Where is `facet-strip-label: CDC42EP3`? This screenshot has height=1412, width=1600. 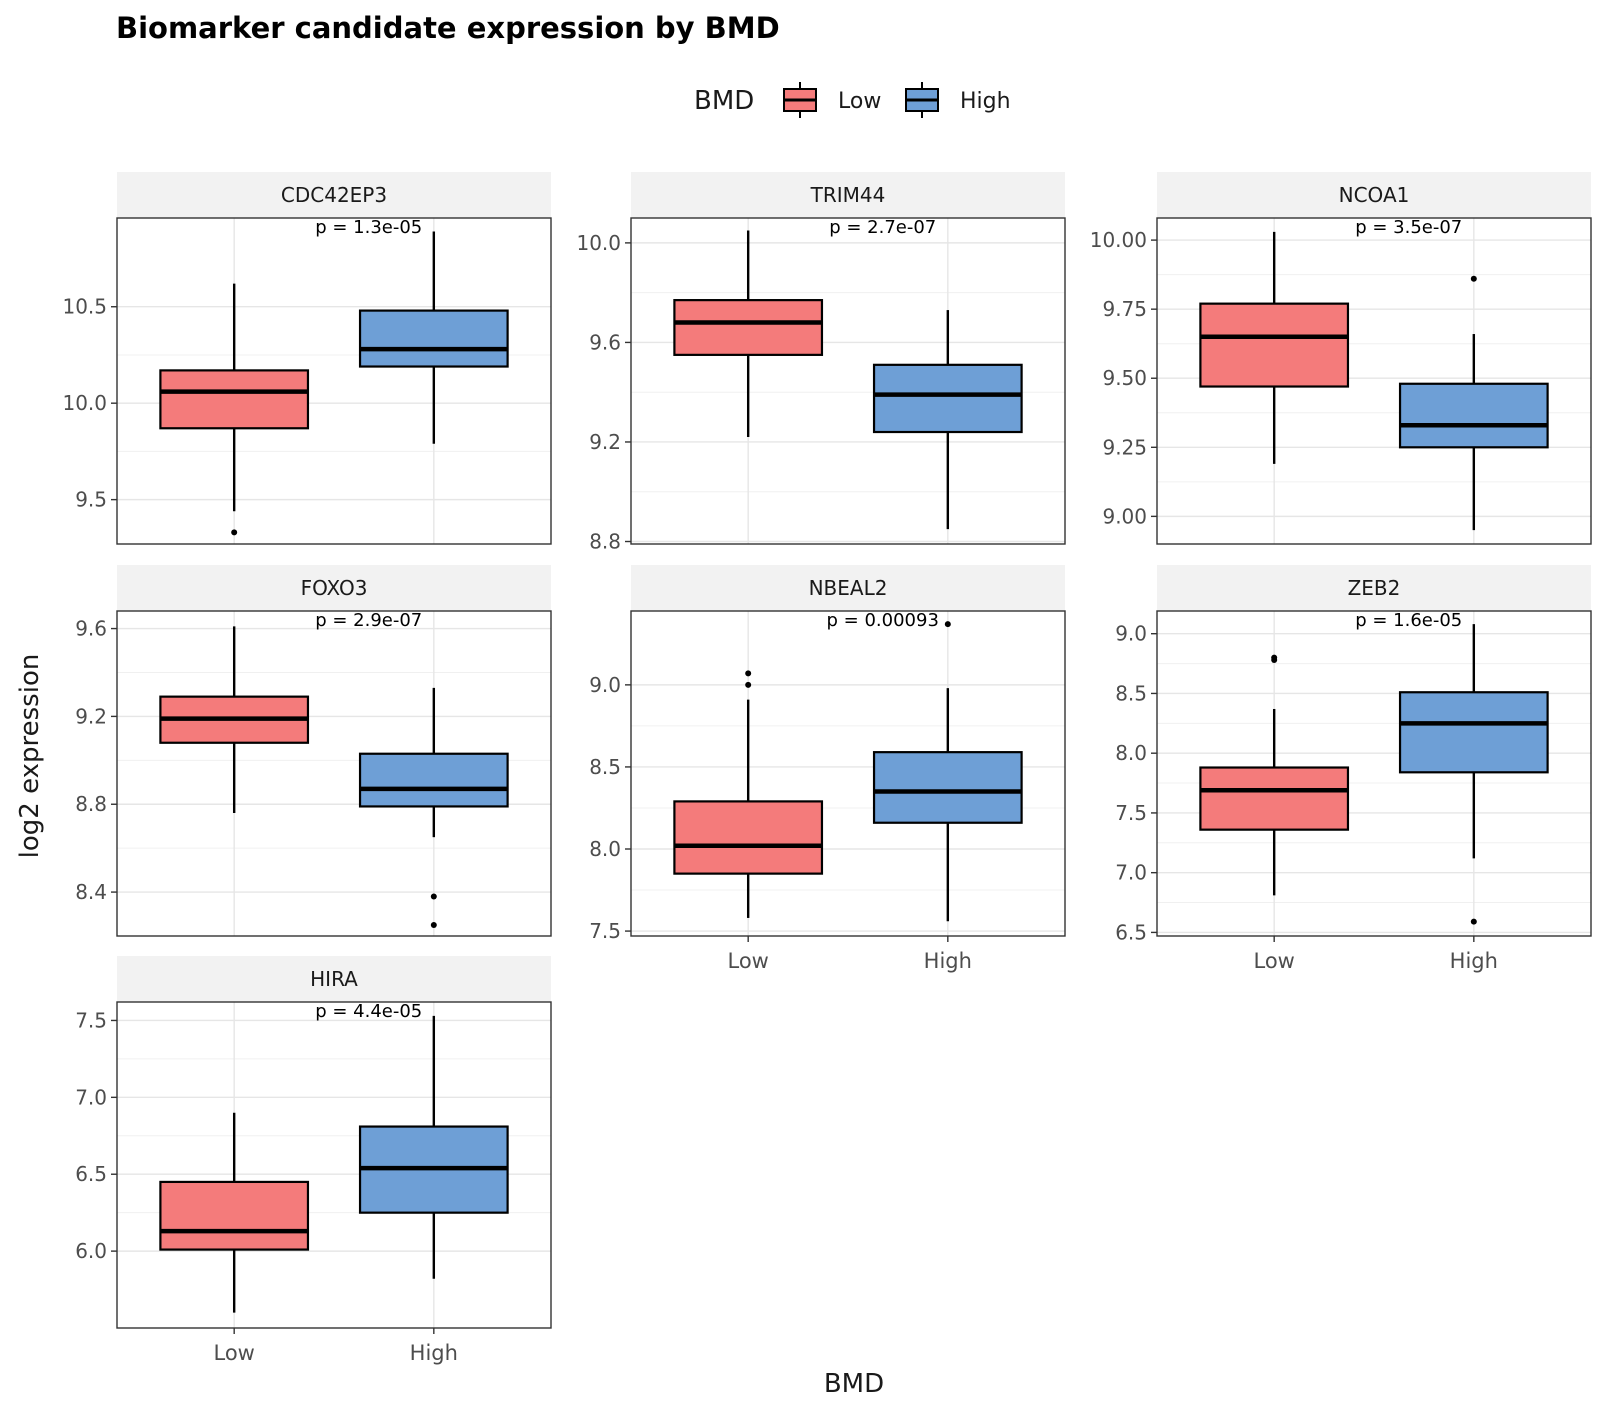
facet-strip-label: CDC42EP3 is located at coordinates (334, 195).